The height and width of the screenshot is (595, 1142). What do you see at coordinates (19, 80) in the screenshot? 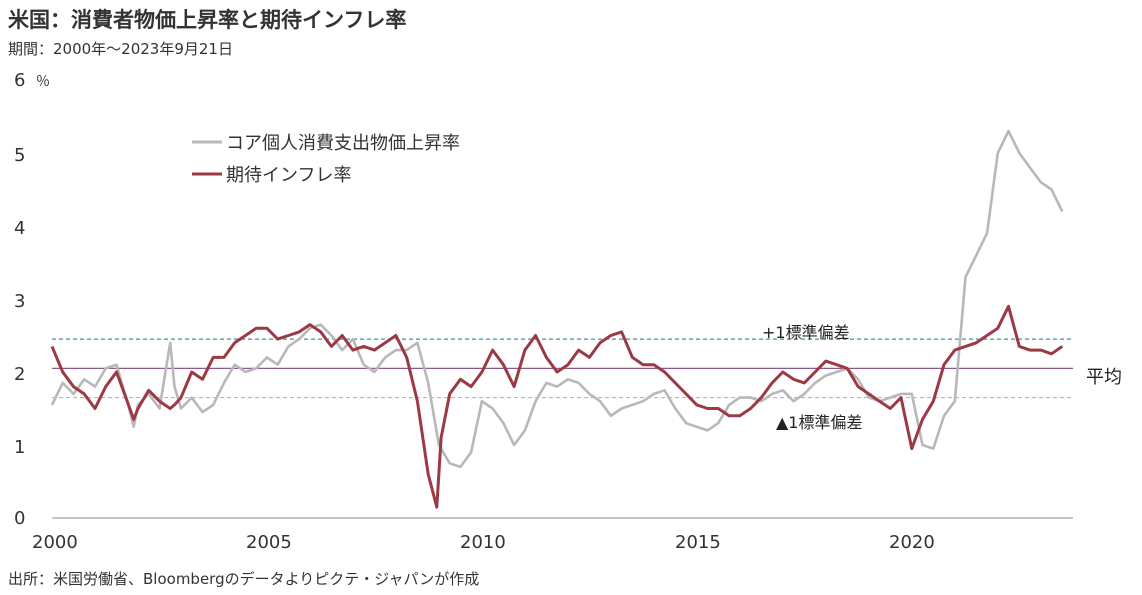
I see `y-tick-6: 6` at bounding box center [19, 80].